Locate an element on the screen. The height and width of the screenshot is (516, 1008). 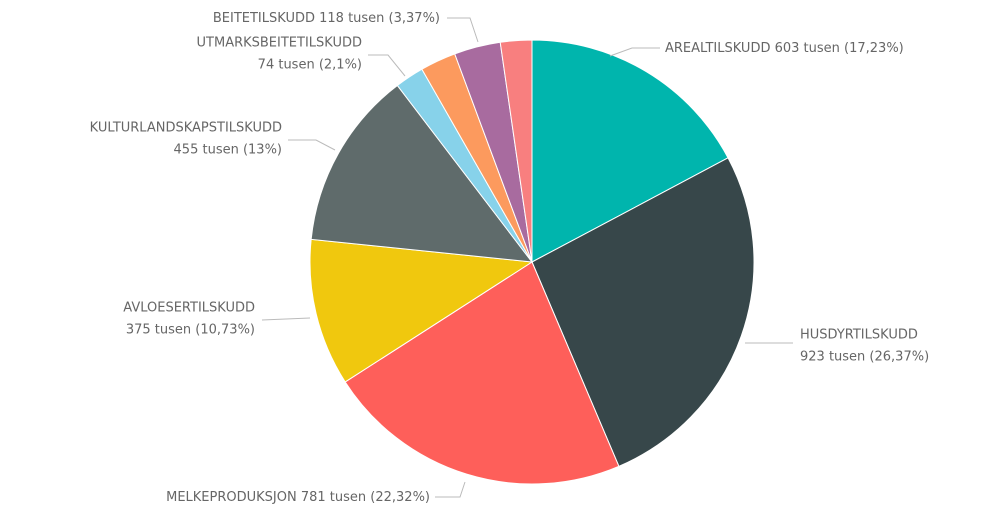
category-label: HUSDYRTILSKUDD is located at coordinates (859, 335).